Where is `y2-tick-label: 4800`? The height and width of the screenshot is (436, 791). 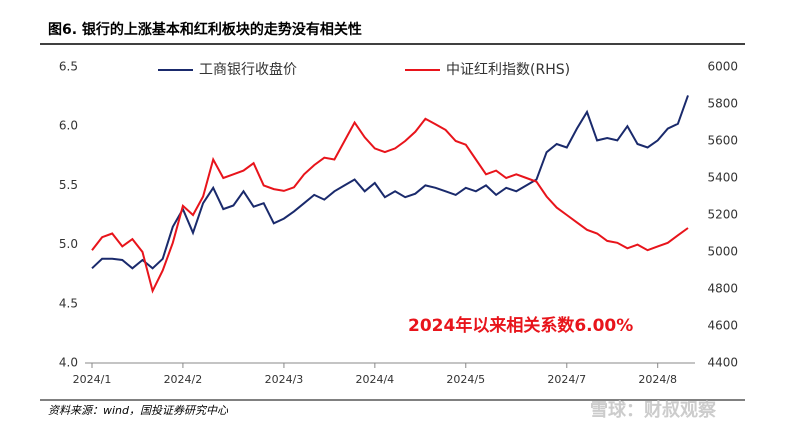 y2-tick-label: 4800 is located at coordinates (722, 289).